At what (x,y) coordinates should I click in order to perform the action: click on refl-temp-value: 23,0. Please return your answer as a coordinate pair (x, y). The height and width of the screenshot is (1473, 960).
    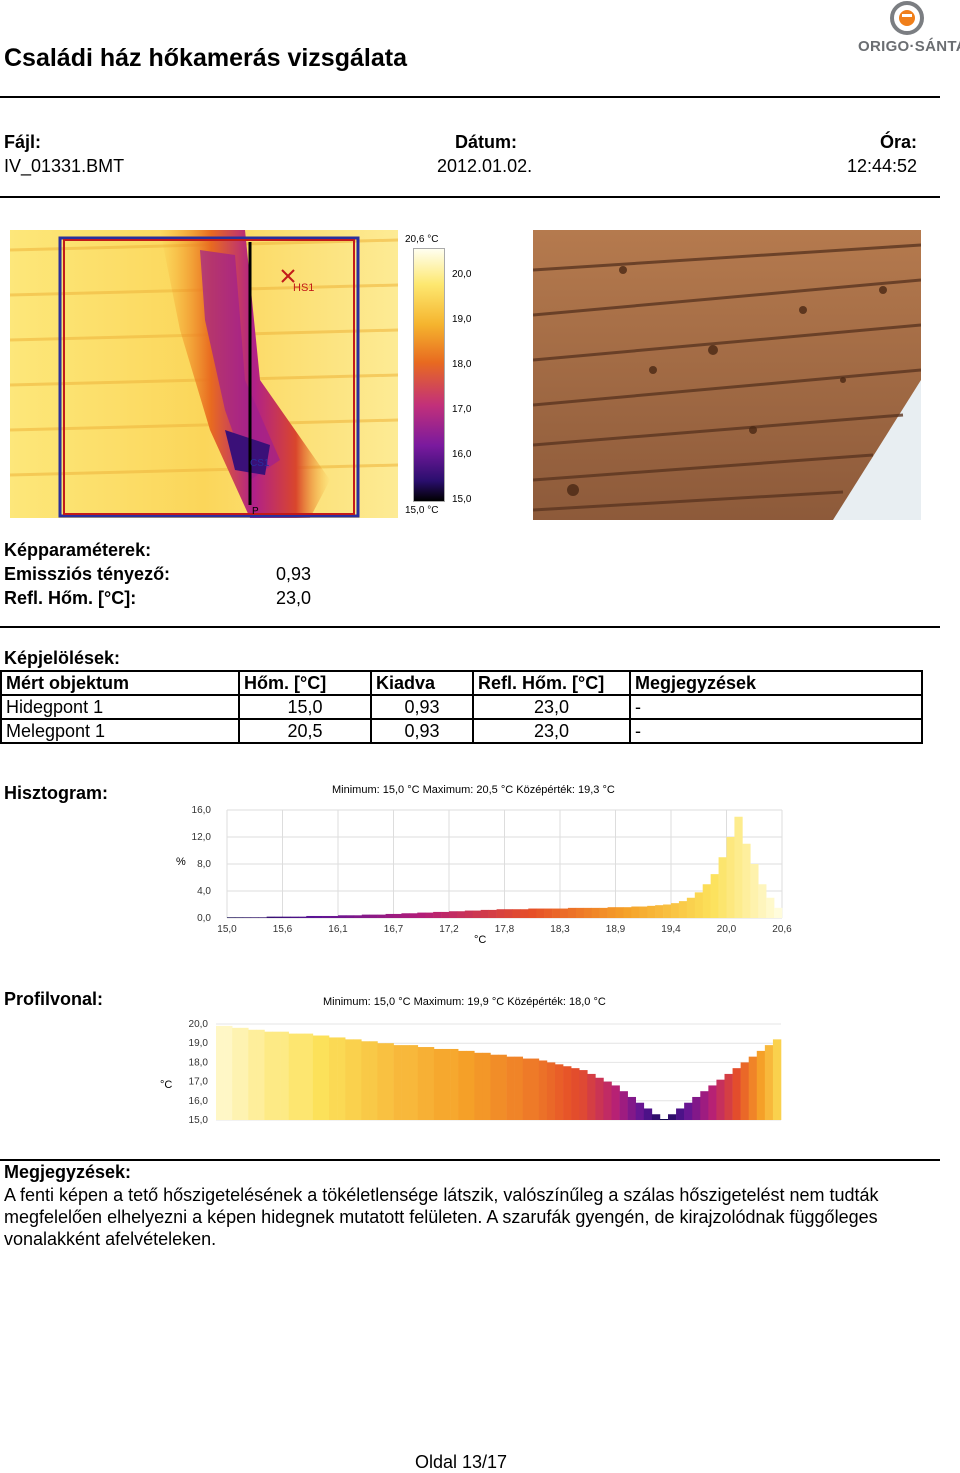
    Looking at the image, I should click on (294, 598).